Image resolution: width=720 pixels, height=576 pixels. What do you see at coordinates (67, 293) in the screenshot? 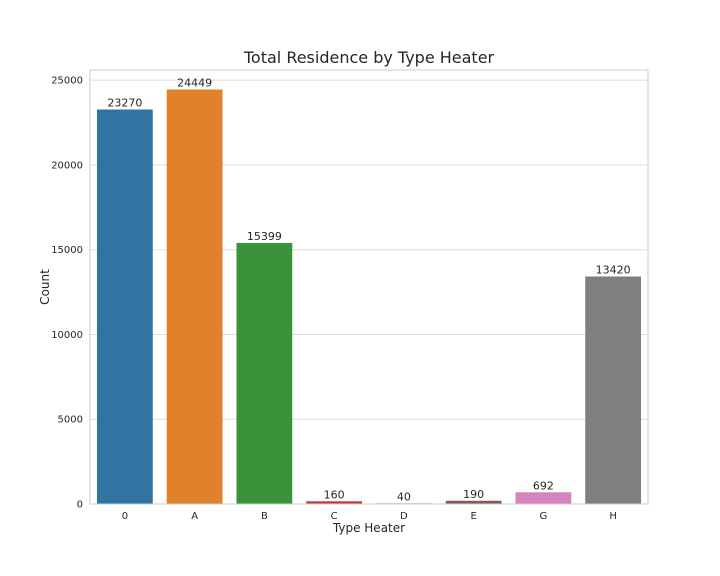
I see `y-axis-ticks: 0 5000 10000 15000 20000 25000` at bounding box center [67, 293].